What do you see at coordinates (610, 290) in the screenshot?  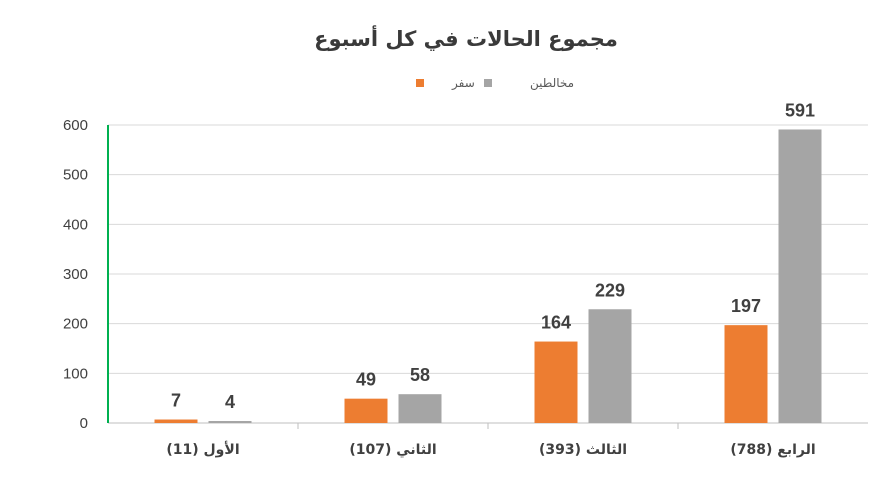 I see `data-label: 229` at bounding box center [610, 290].